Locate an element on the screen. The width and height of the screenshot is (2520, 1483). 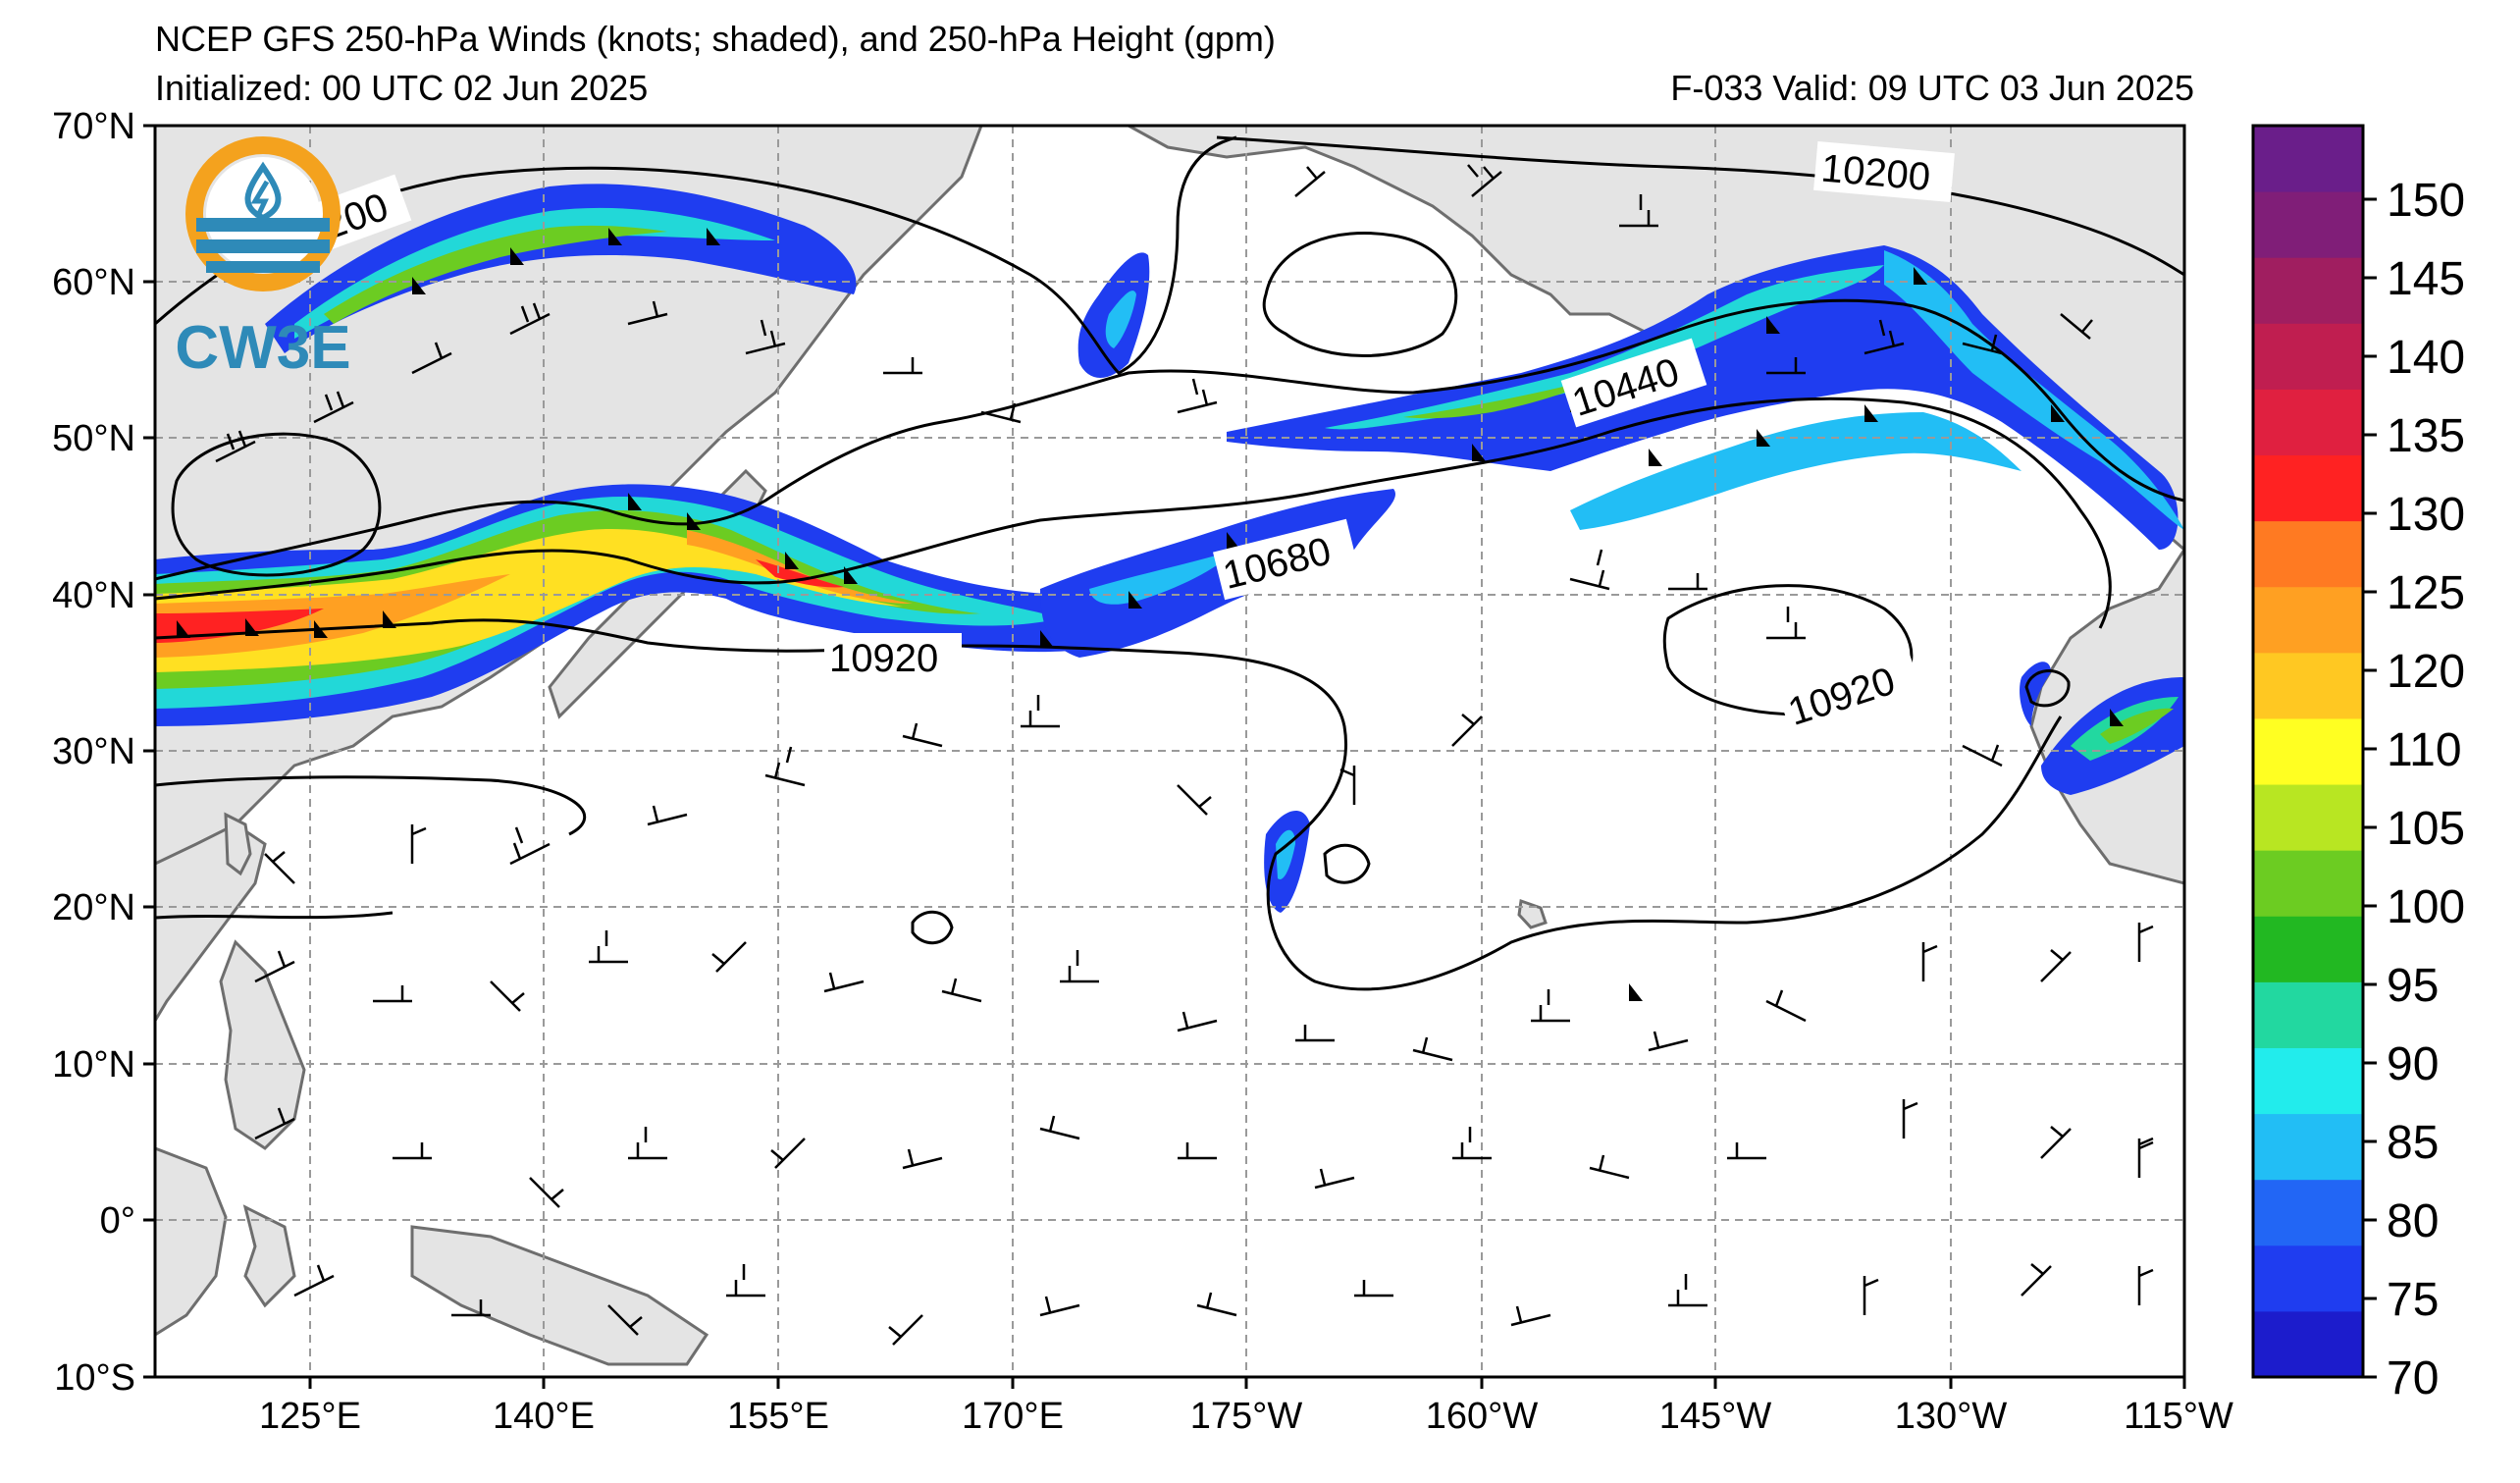
logo-bolt-icon is located at coordinates (260, 200).